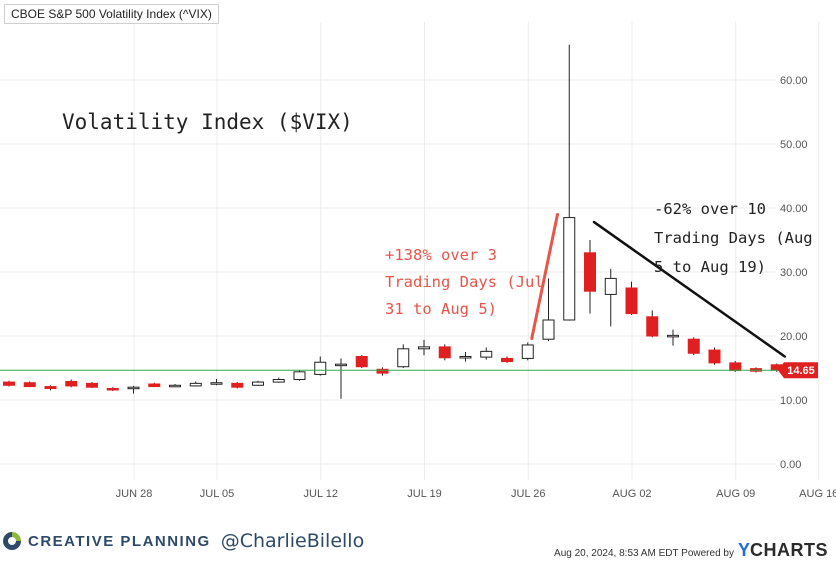 Image resolution: width=836 pixels, height=561 pixels. Describe the element at coordinates (119, 541) in the screenshot. I see `brand-name: CREATIVE PLANNING` at that location.